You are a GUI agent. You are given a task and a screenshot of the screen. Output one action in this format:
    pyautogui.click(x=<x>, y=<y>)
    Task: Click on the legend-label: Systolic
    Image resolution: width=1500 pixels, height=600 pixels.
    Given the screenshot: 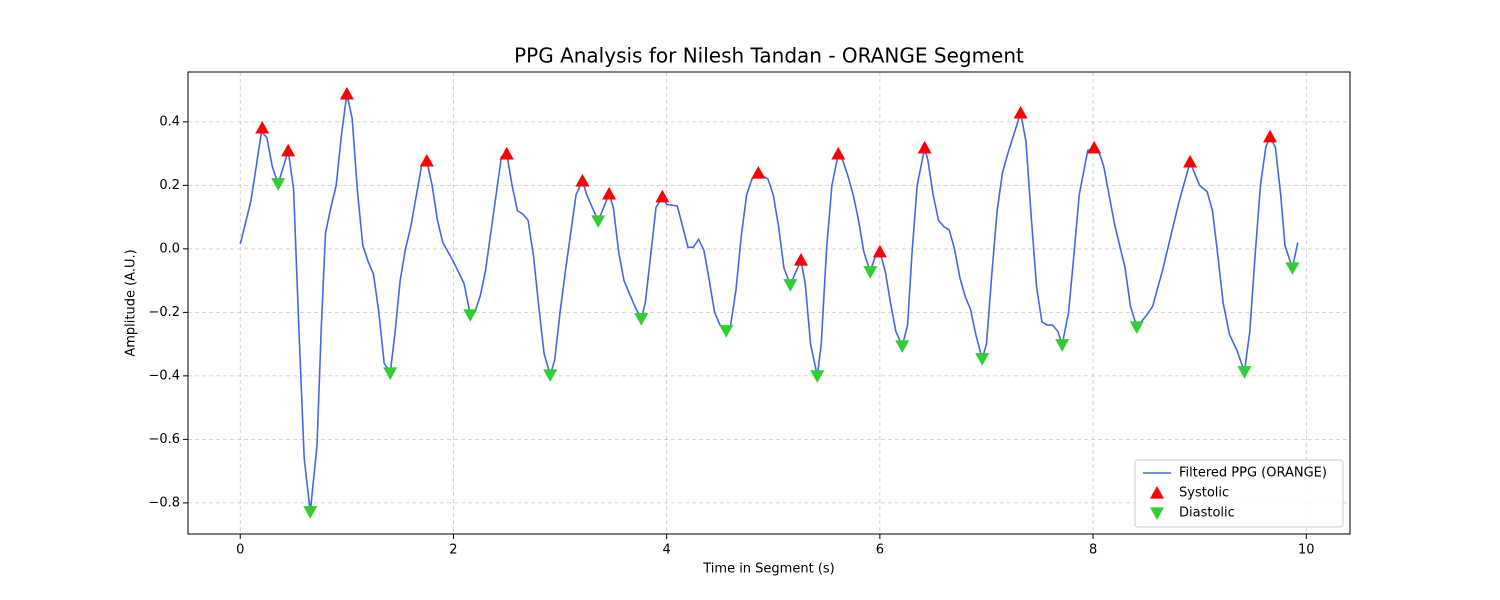 What is the action you would take?
    pyautogui.click(x=1204, y=493)
    